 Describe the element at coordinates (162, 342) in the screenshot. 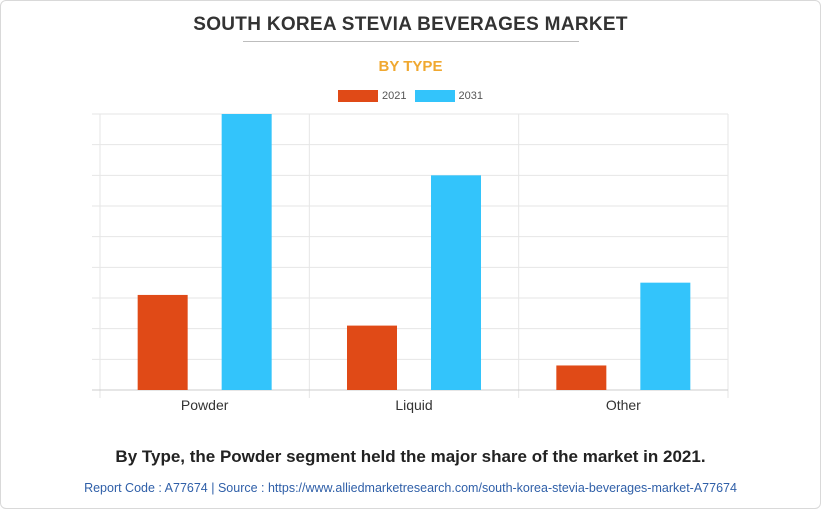

I see `bar-2021-powder` at that location.